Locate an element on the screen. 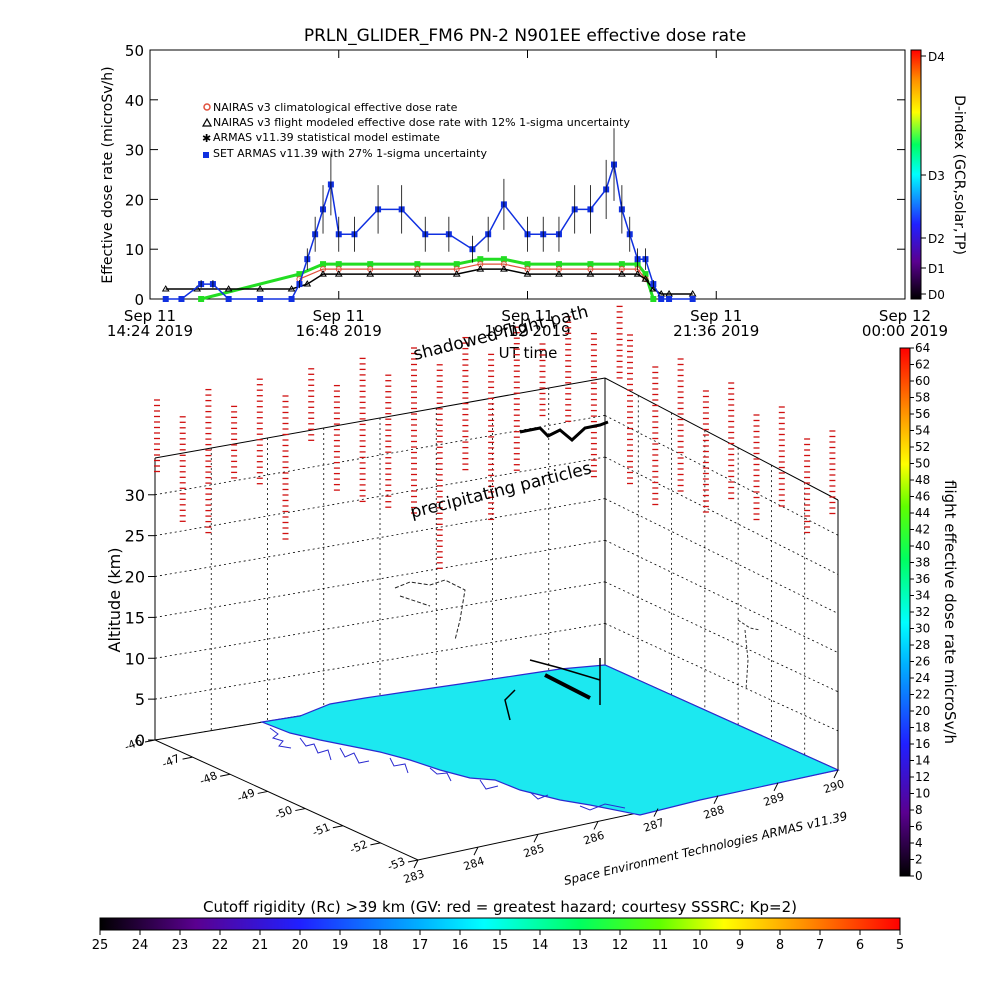 The image size is (1000, 1000). y-tick-label: 50 is located at coordinates (134, 51).